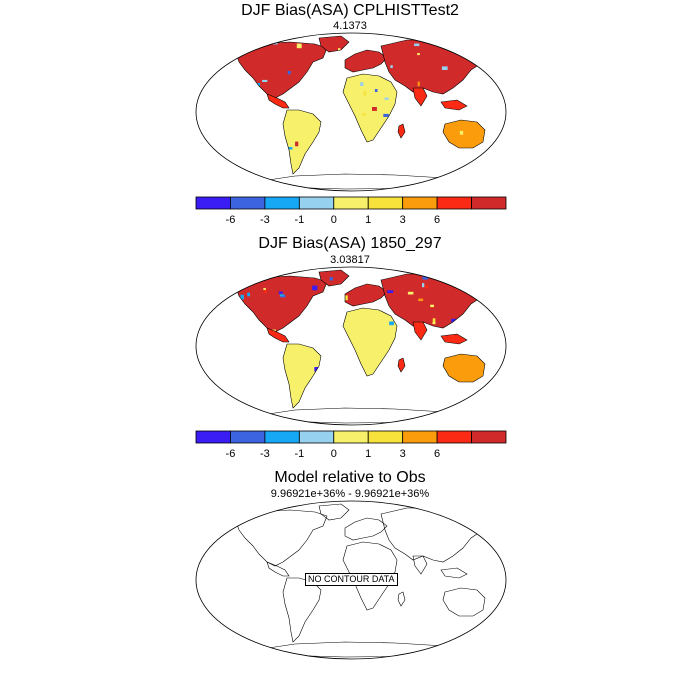 Image resolution: width=700 pixels, height=700 pixels. What do you see at coordinates (366, 61) in the screenshot?
I see `coastline-europe` at bounding box center [366, 61].